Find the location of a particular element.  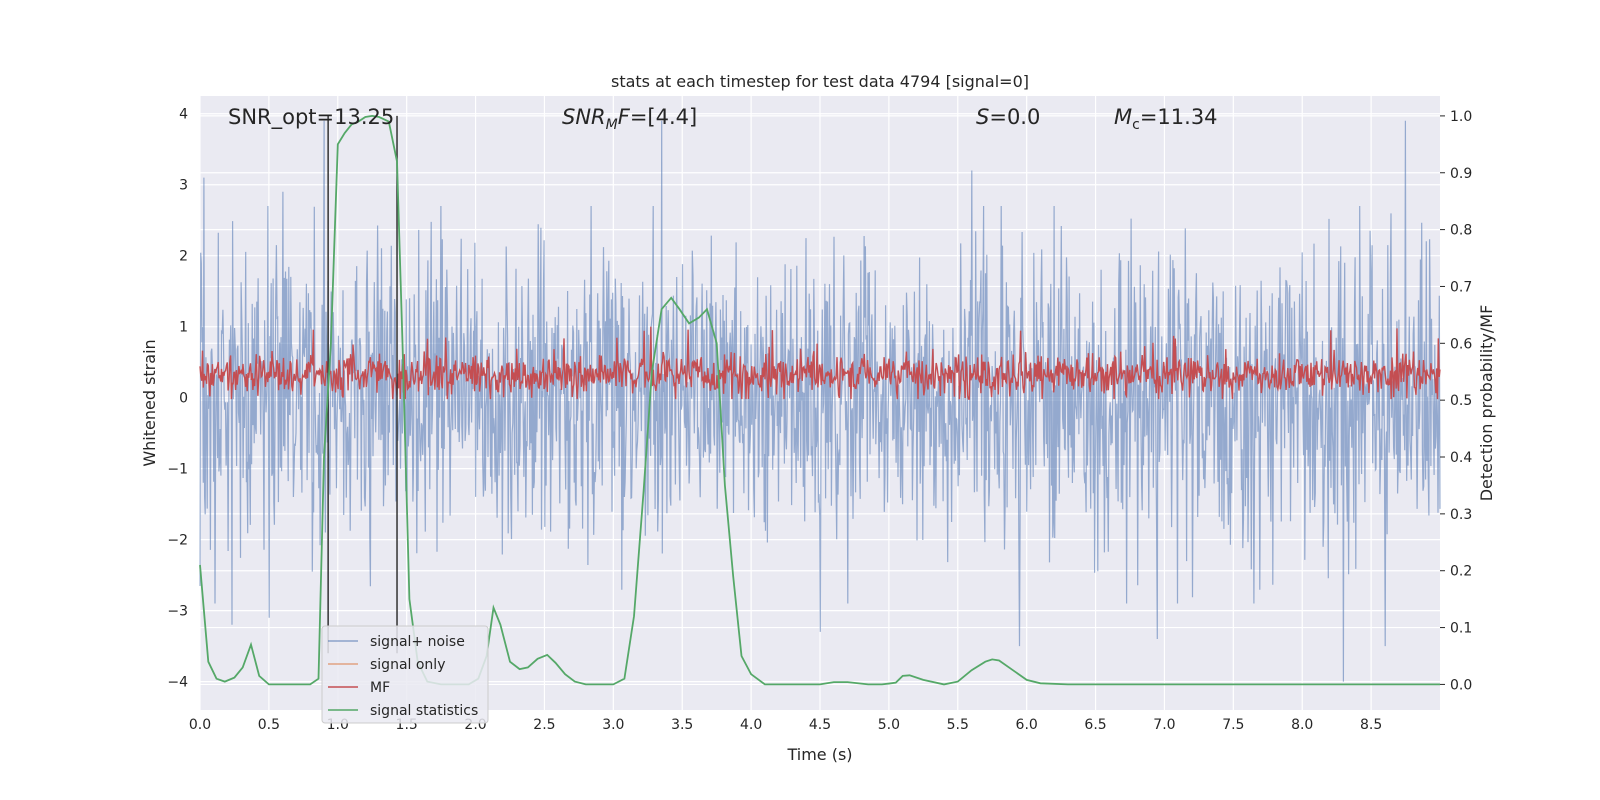

annotation-snr-opt: SNR_opt=13.25 is located at coordinates (311, 117).